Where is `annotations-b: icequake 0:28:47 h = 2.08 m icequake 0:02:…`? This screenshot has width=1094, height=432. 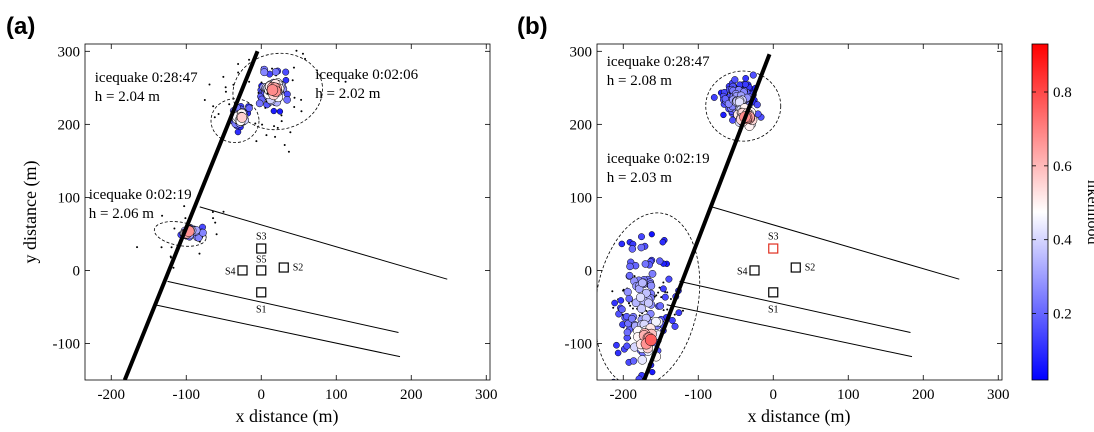
annotations-b: icequake 0:28:47 h = 2.08 m icequake 0:02:… is located at coordinates (658, 120).